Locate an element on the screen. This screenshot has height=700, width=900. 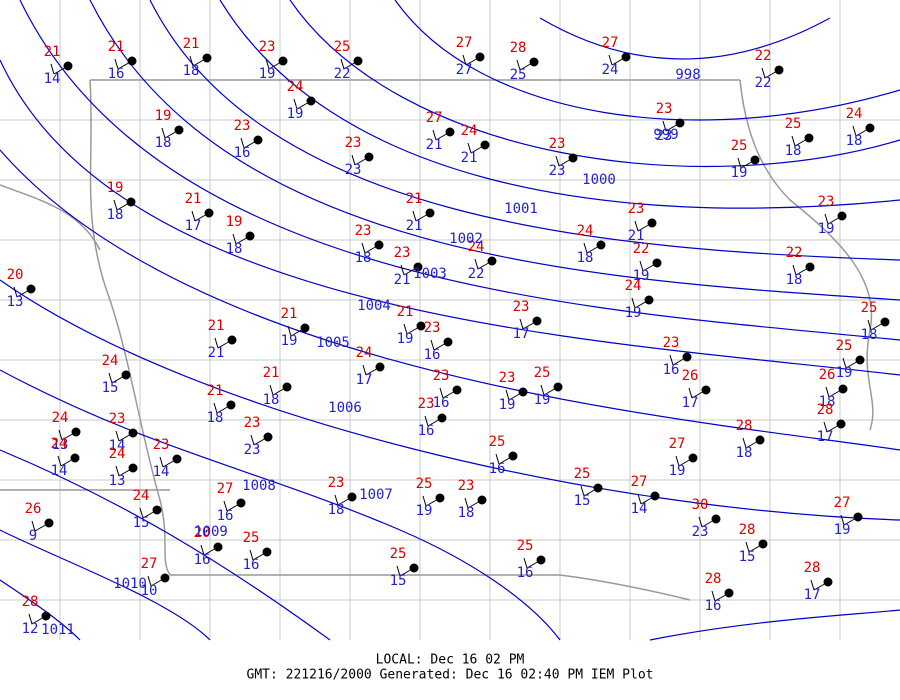
station: 23 23 is located at coordinates (359, 156).